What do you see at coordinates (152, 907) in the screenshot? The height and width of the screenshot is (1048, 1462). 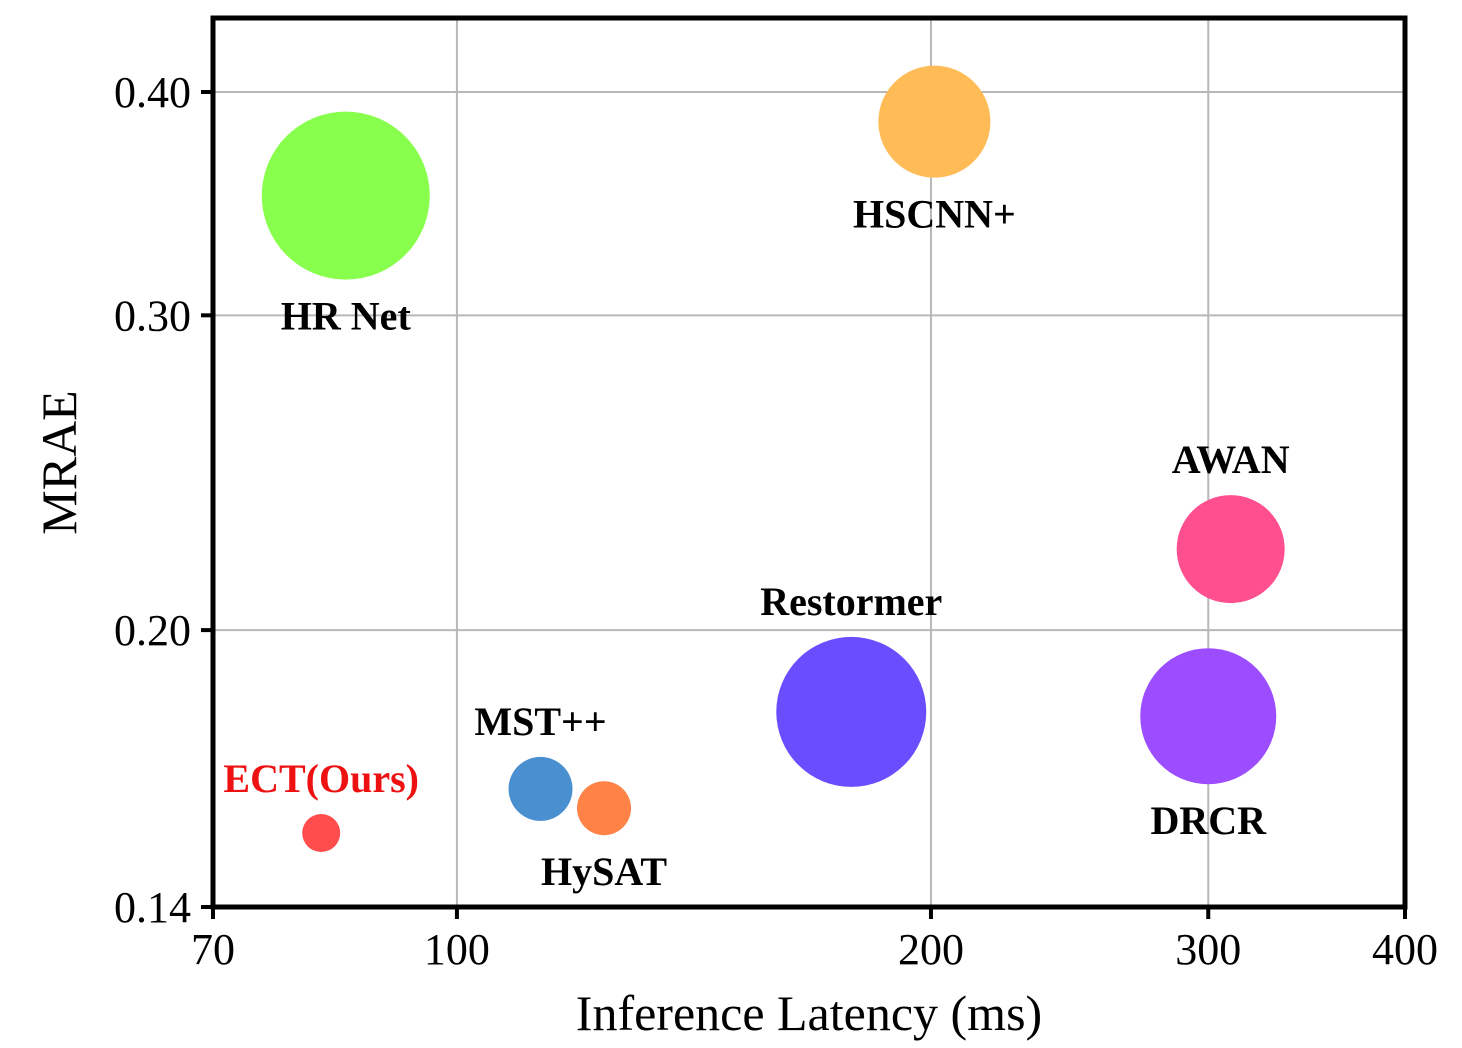 I see `y-tick-label: 0.14` at bounding box center [152, 907].